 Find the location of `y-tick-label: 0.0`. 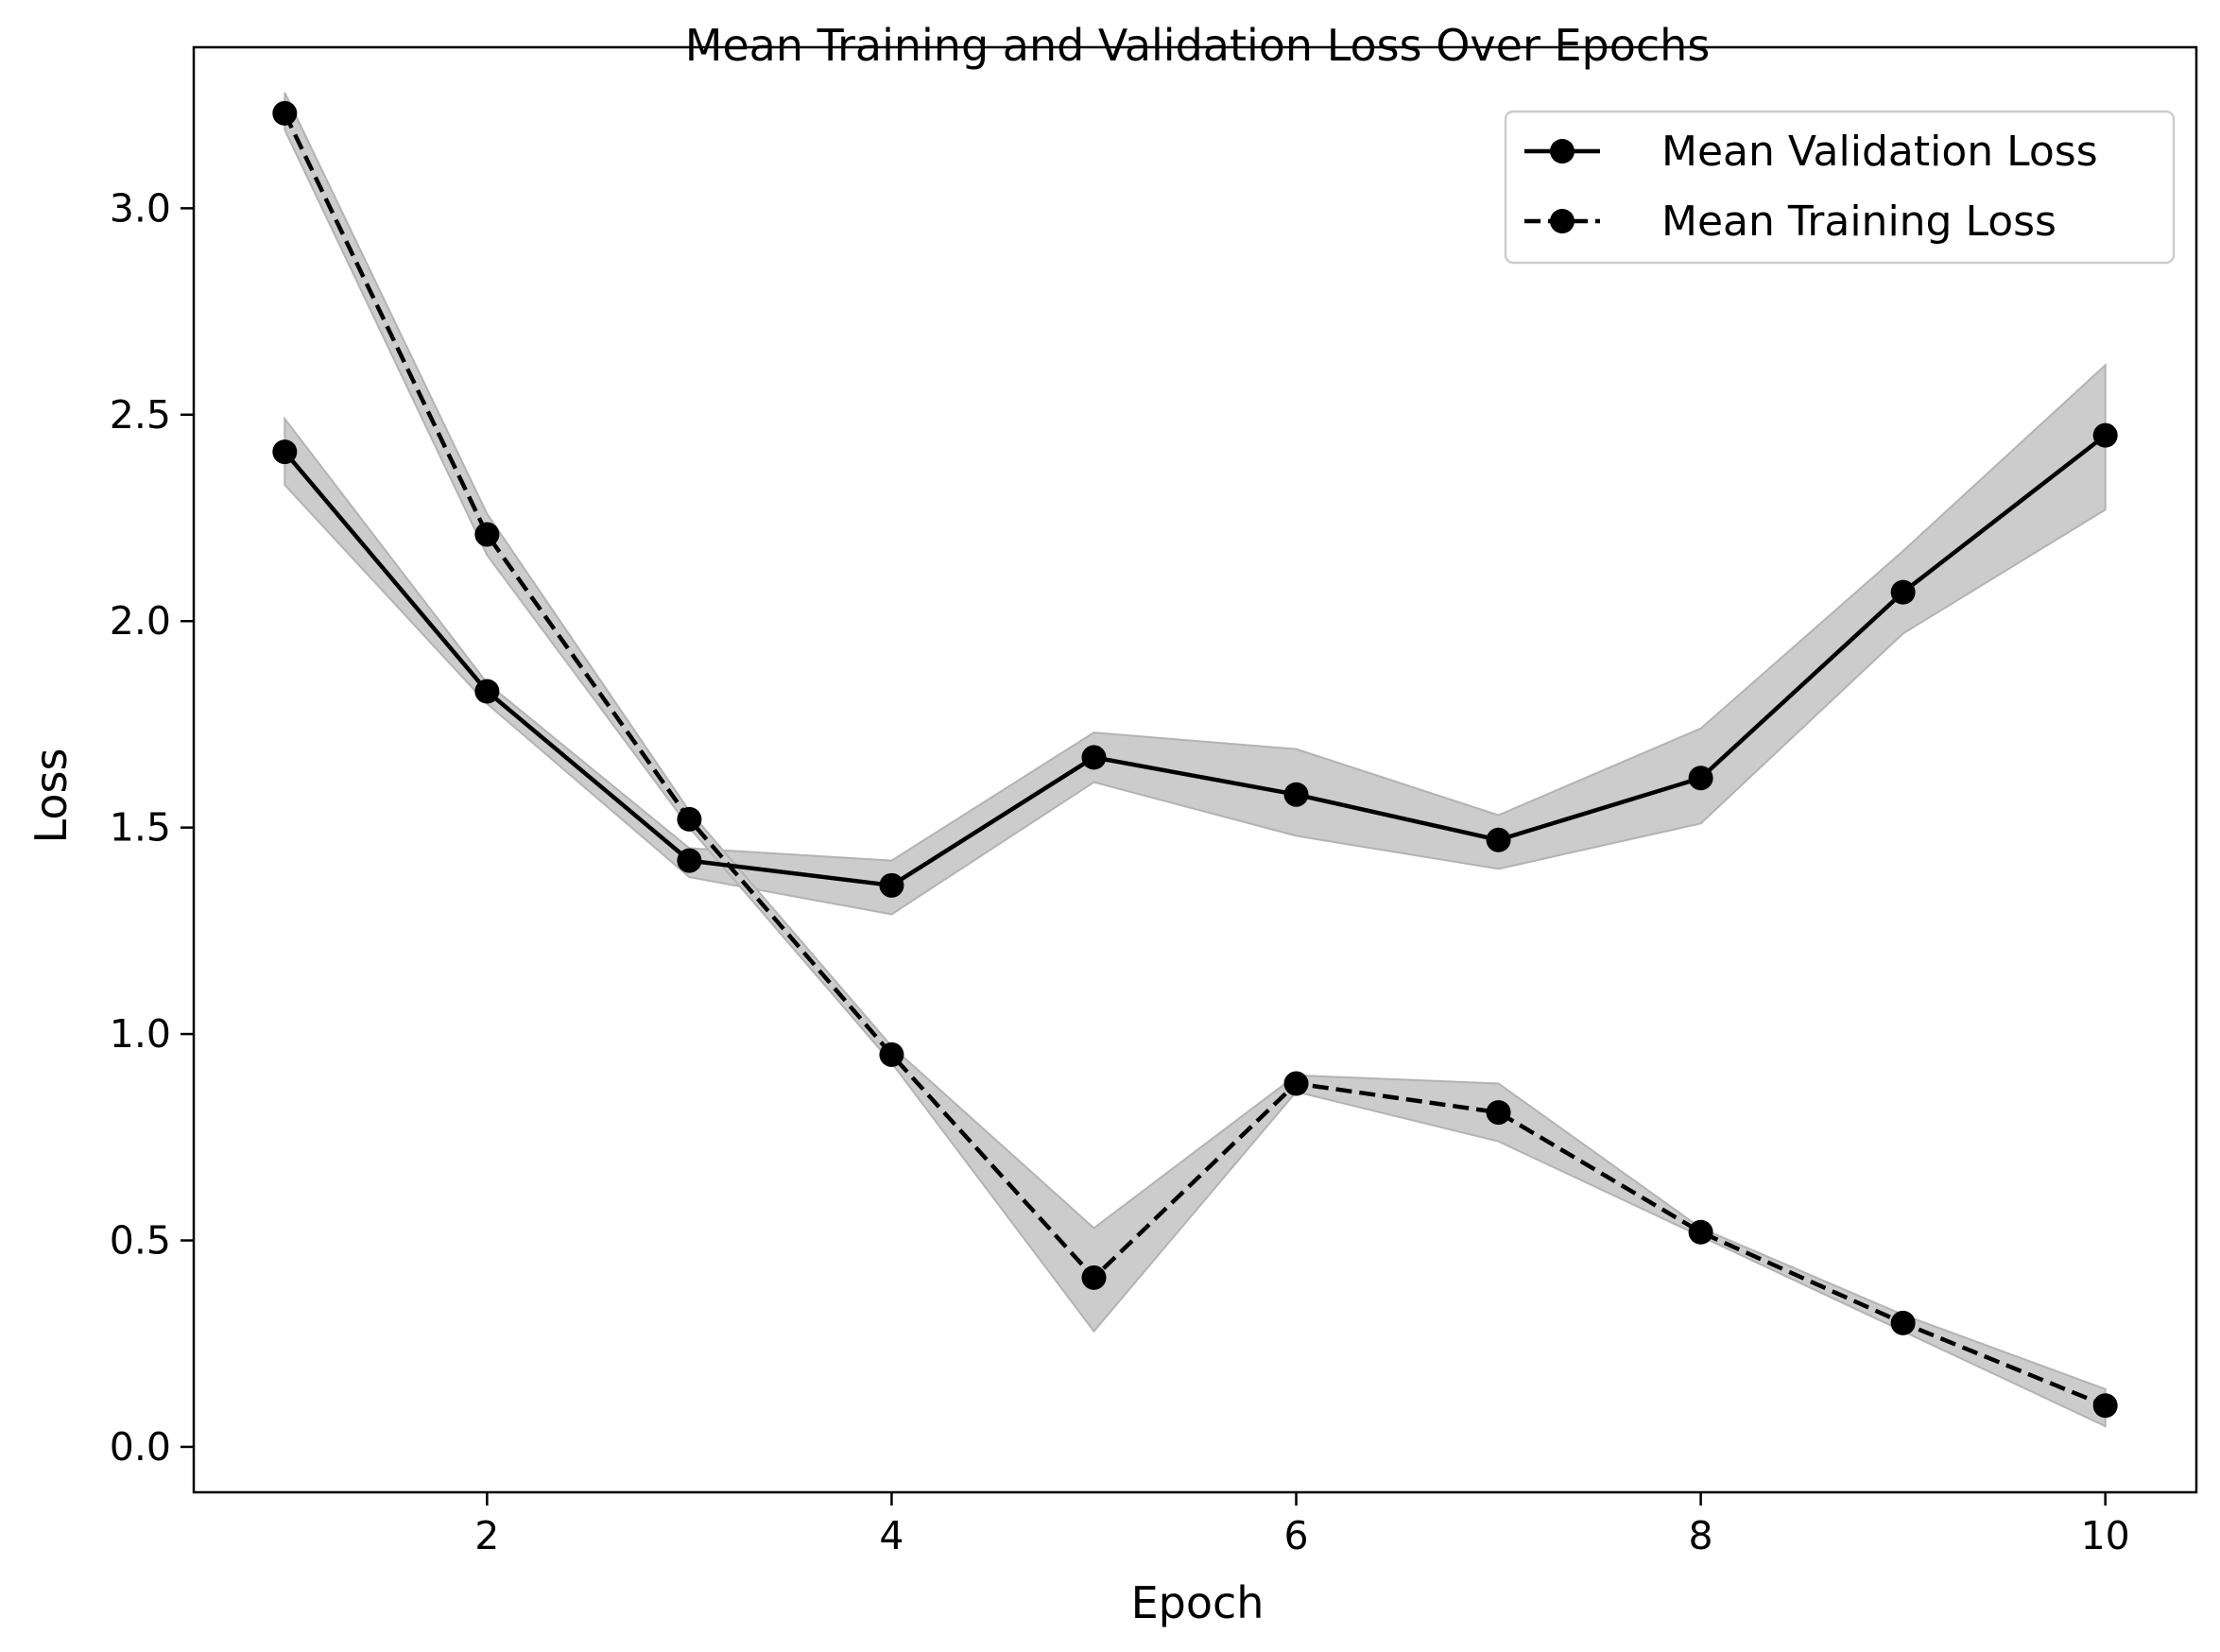

y-tick-label: 0.0 is located at coordinates (140, 1447).